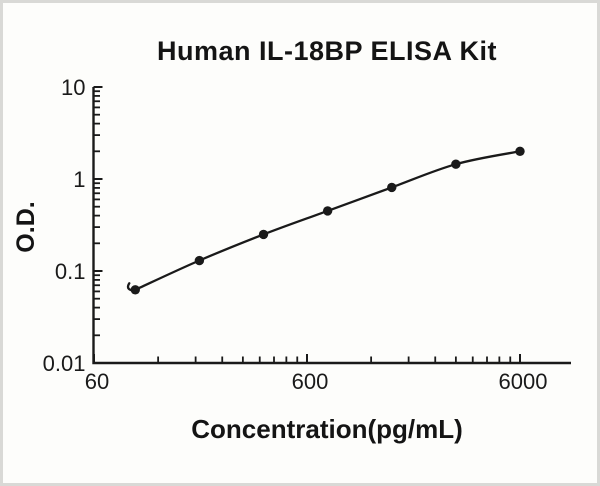 This screenshot has width=600, height=486. Describe the element at coordinates (73, 87) in the screenshot. I see `y-tick-label: 10` at that location.